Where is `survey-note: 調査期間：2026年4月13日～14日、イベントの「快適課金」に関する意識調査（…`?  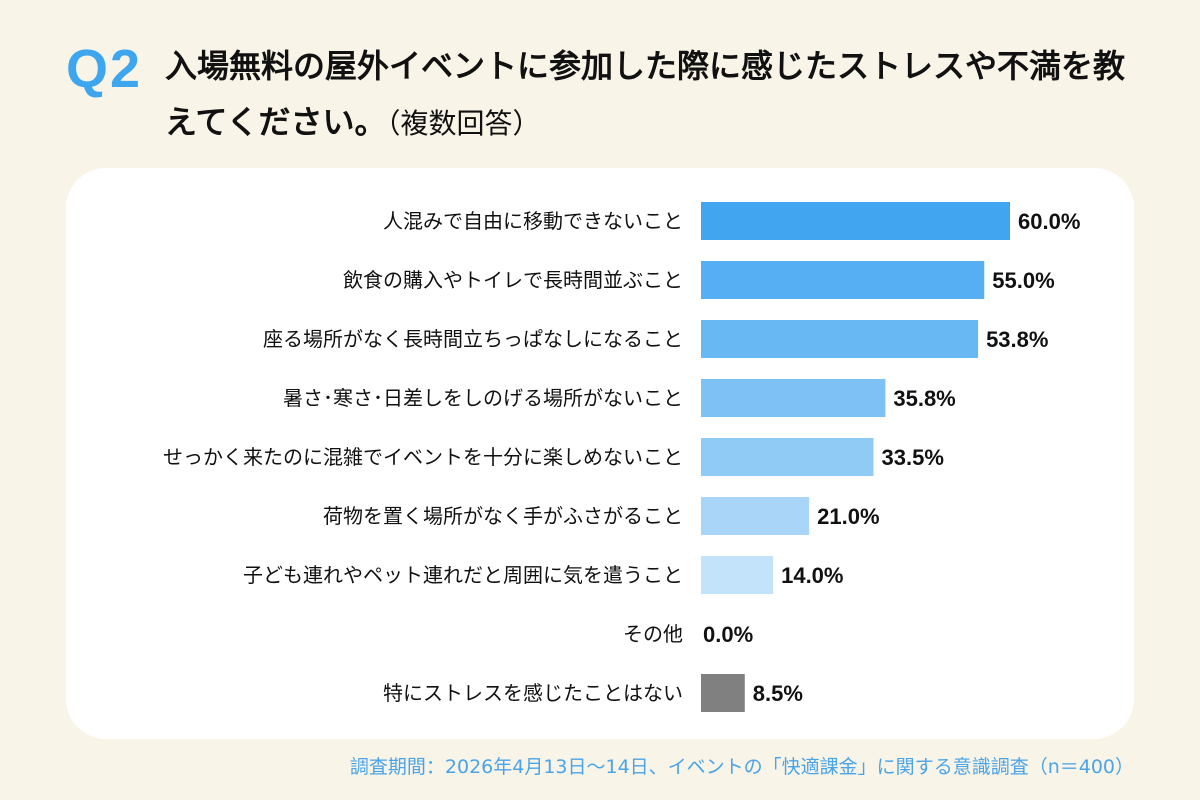
survey-note: 調査期間：2026年4月13日～14日、イベントの「快適課金」に関する意識調査（… is located at coordinates (741, 767).